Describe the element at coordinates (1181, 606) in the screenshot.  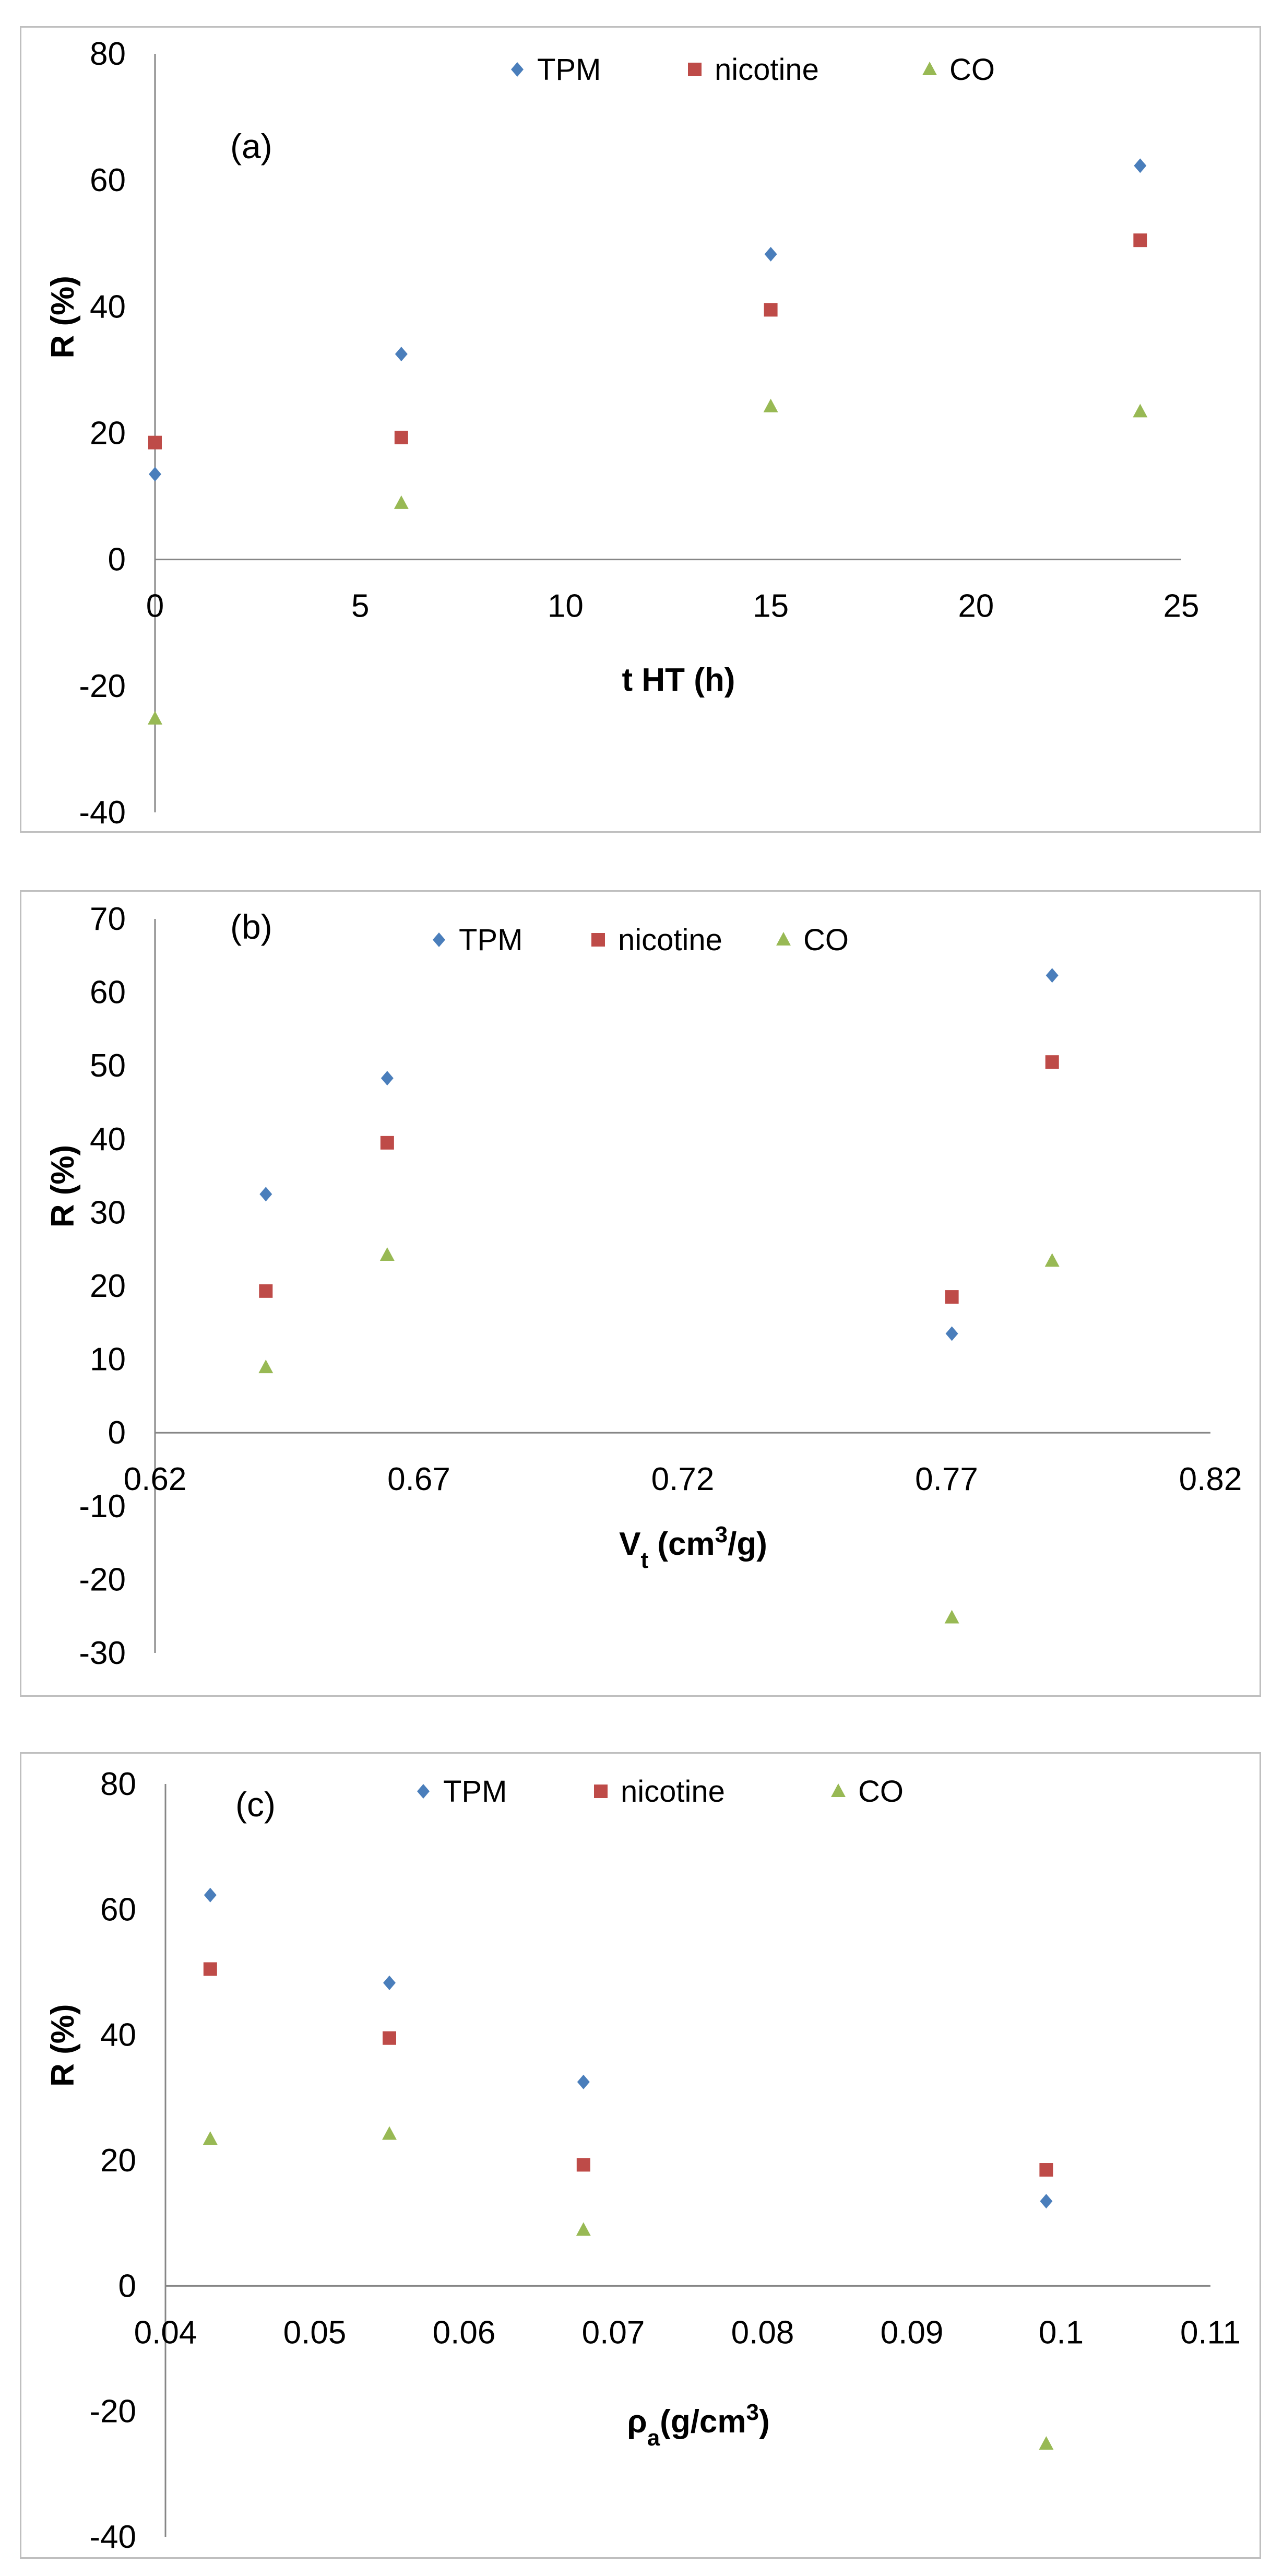
I see `x-tick-label: 25` at that location.